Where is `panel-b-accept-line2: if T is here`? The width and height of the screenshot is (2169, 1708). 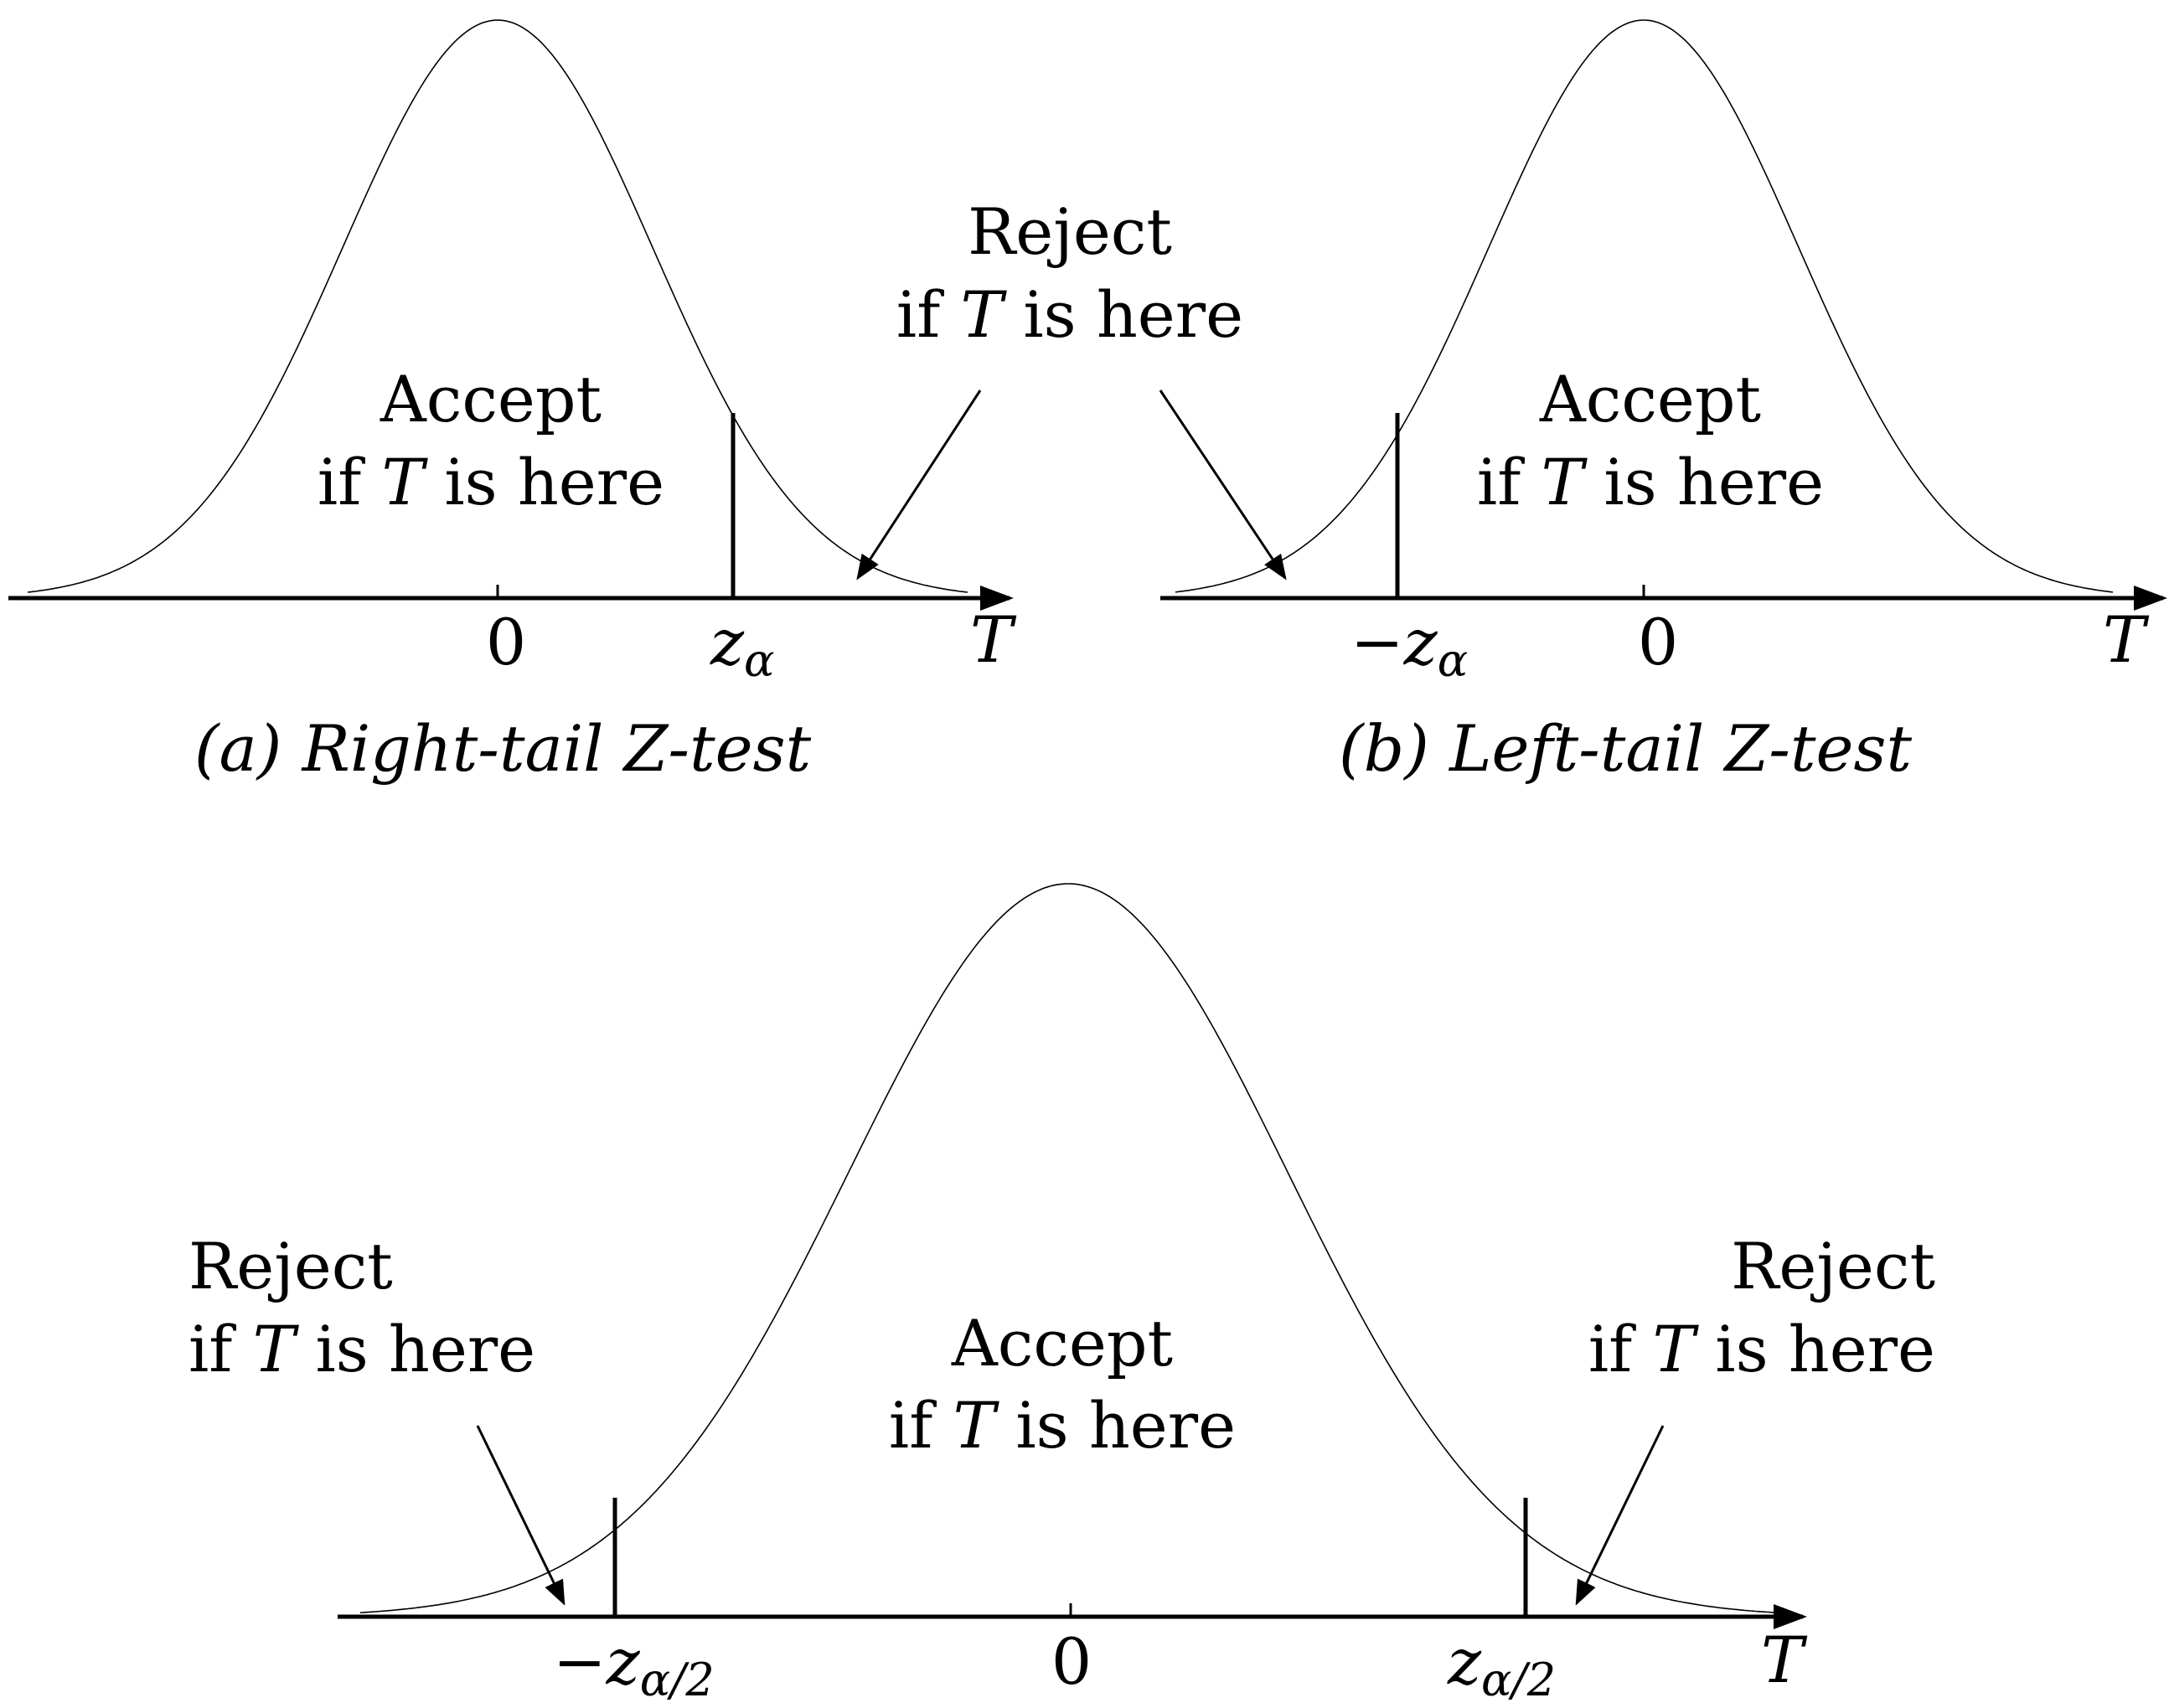
panel-b-accept-line2: if T is here is located at coordinates (1650, 482).